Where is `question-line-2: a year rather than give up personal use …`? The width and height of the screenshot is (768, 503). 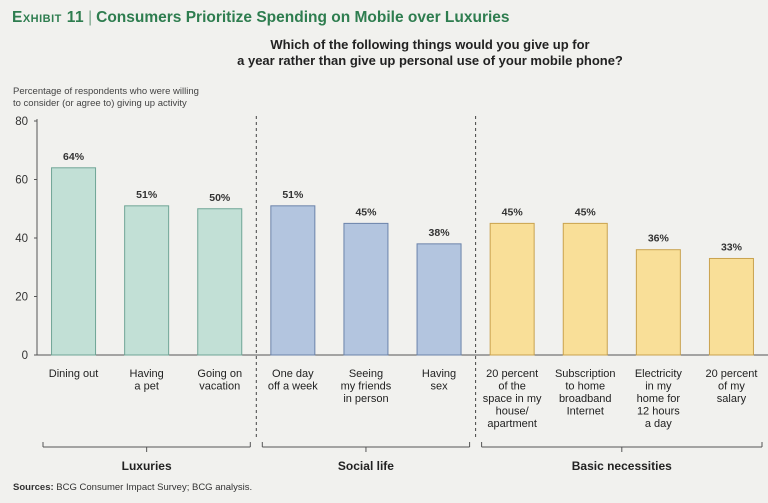
question-line-2: a year rather than give up personal use … is located at coordinates (430, 60).